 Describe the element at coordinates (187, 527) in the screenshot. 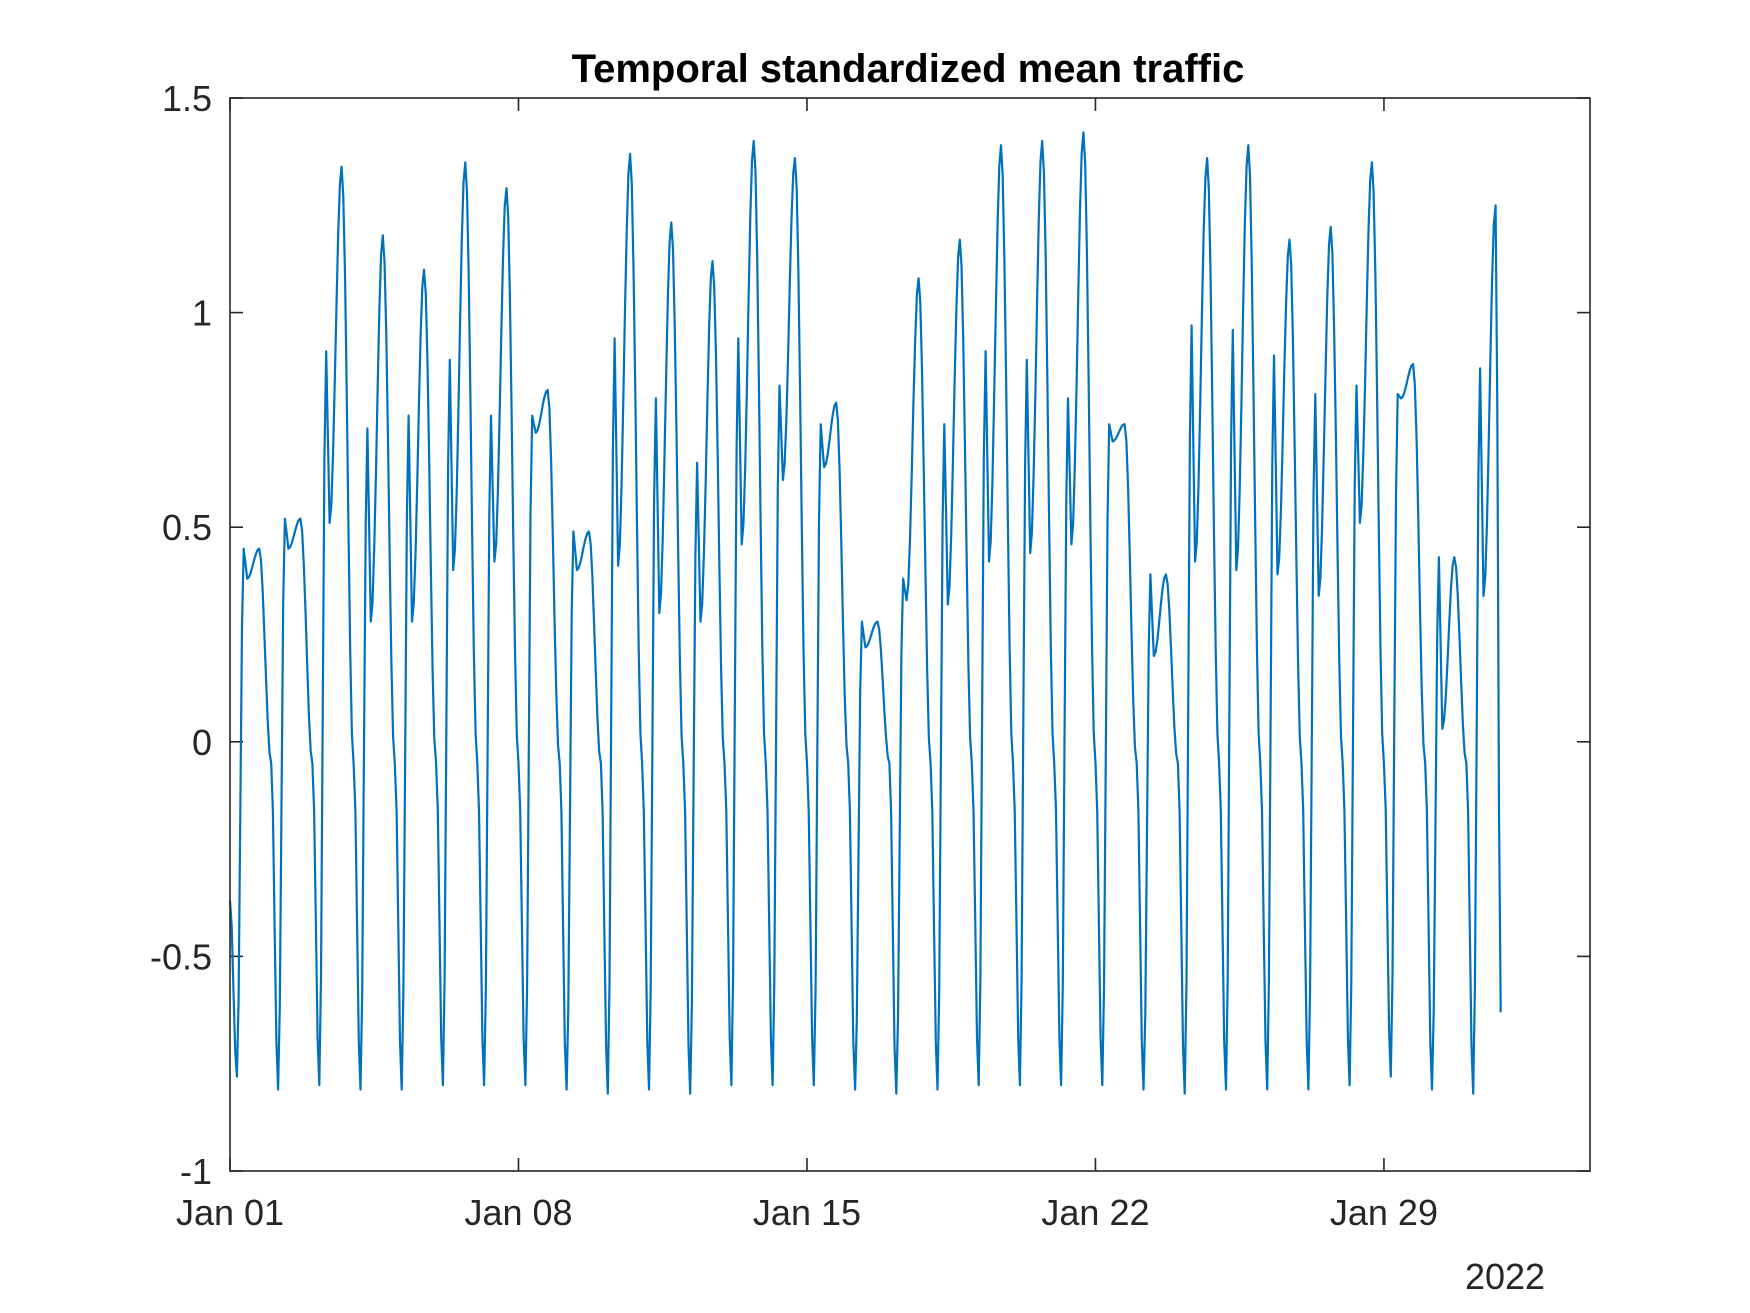

I see `y-tick-label: 0.5` at that location.